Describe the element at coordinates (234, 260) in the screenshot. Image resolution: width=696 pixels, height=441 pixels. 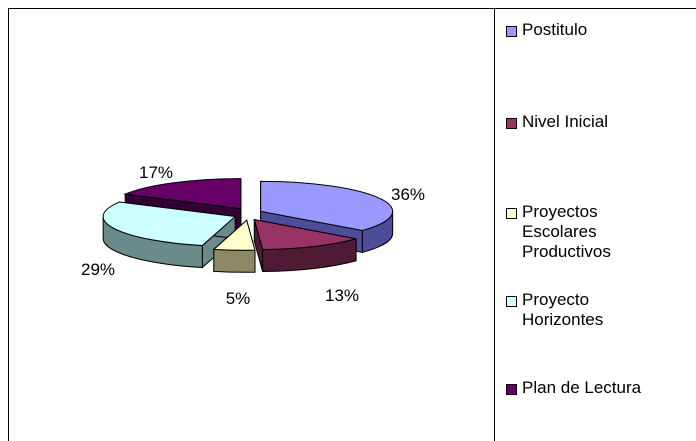
I see `pie-slice-side` at that location.